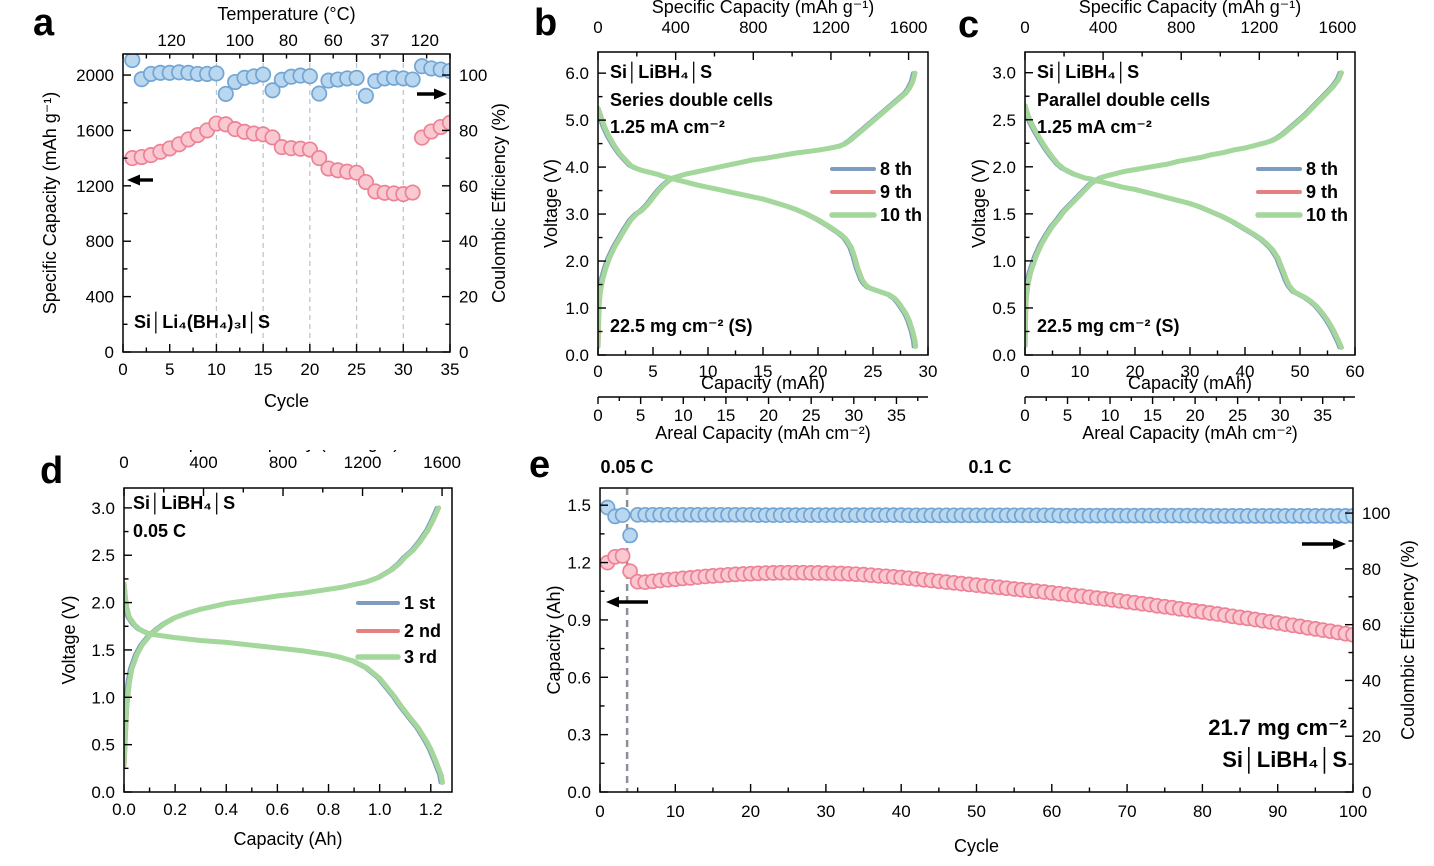 The image size is (1434, 866). What do you see at coordinates (577, 73) in the screenshot?
I see `left-tick-label: 6.0` at bounding box center [577, 73].